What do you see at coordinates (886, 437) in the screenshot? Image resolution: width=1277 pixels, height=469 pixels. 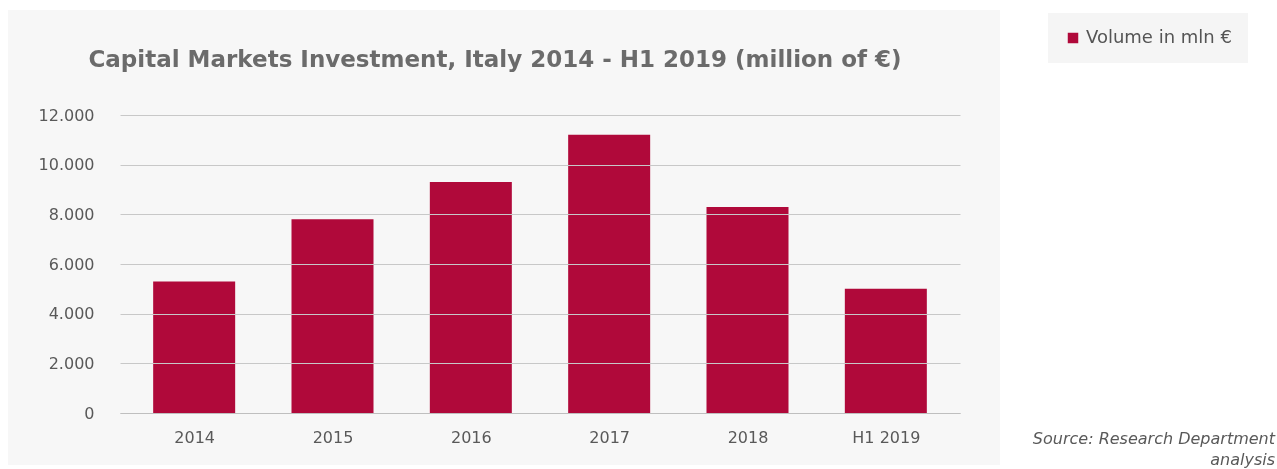 I see `x-tick-label: H1 2019` at bounding box center [886, 437].